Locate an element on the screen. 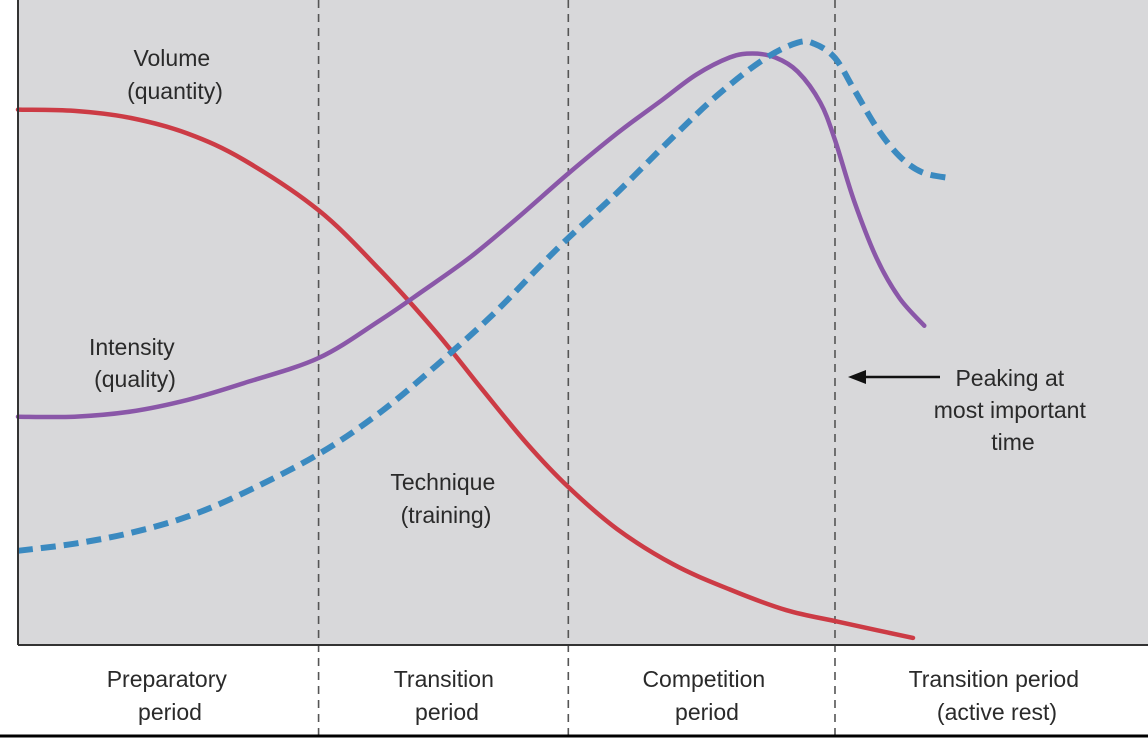 The width and height of the screenshot is (1148, 738). volume-label-line-1: Volume is located at coordinates (171, 58).